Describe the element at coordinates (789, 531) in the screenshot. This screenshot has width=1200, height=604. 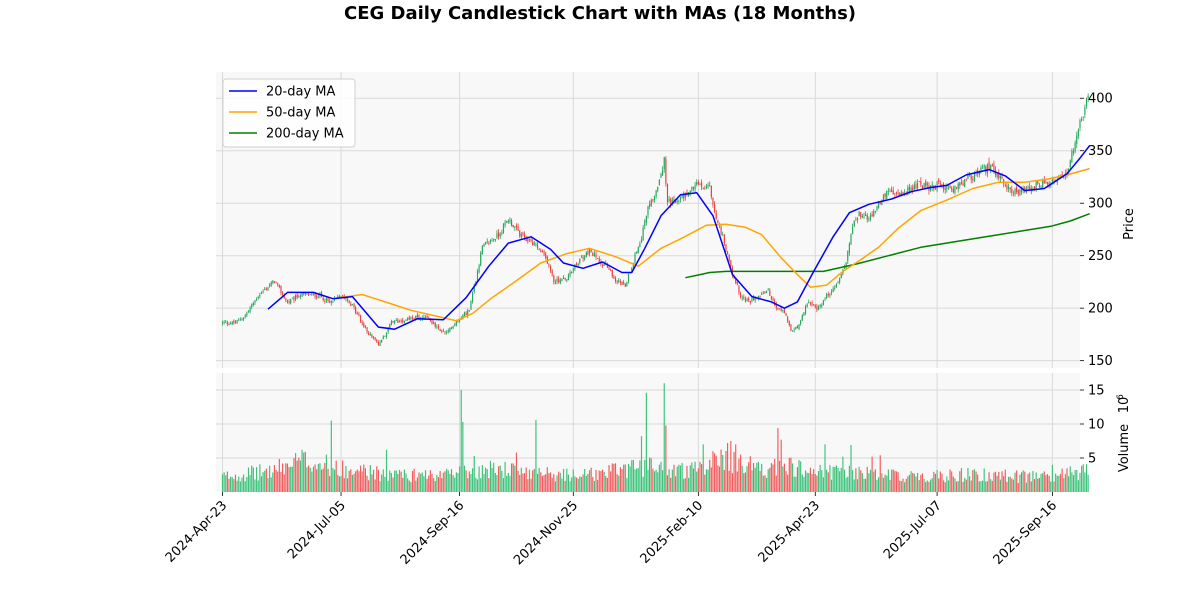
I see `date-tick-label: 2025-Apr-23` at that location.